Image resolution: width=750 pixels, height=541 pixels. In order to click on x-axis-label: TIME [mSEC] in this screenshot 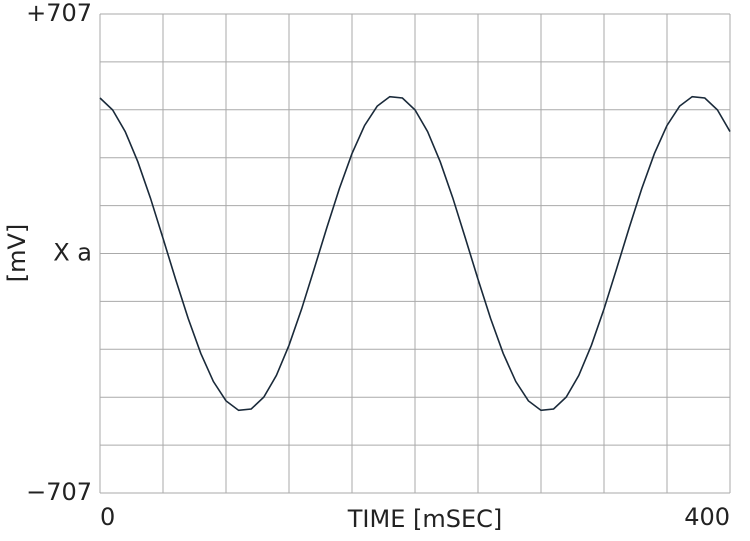, I will do `click(425, 519)`.